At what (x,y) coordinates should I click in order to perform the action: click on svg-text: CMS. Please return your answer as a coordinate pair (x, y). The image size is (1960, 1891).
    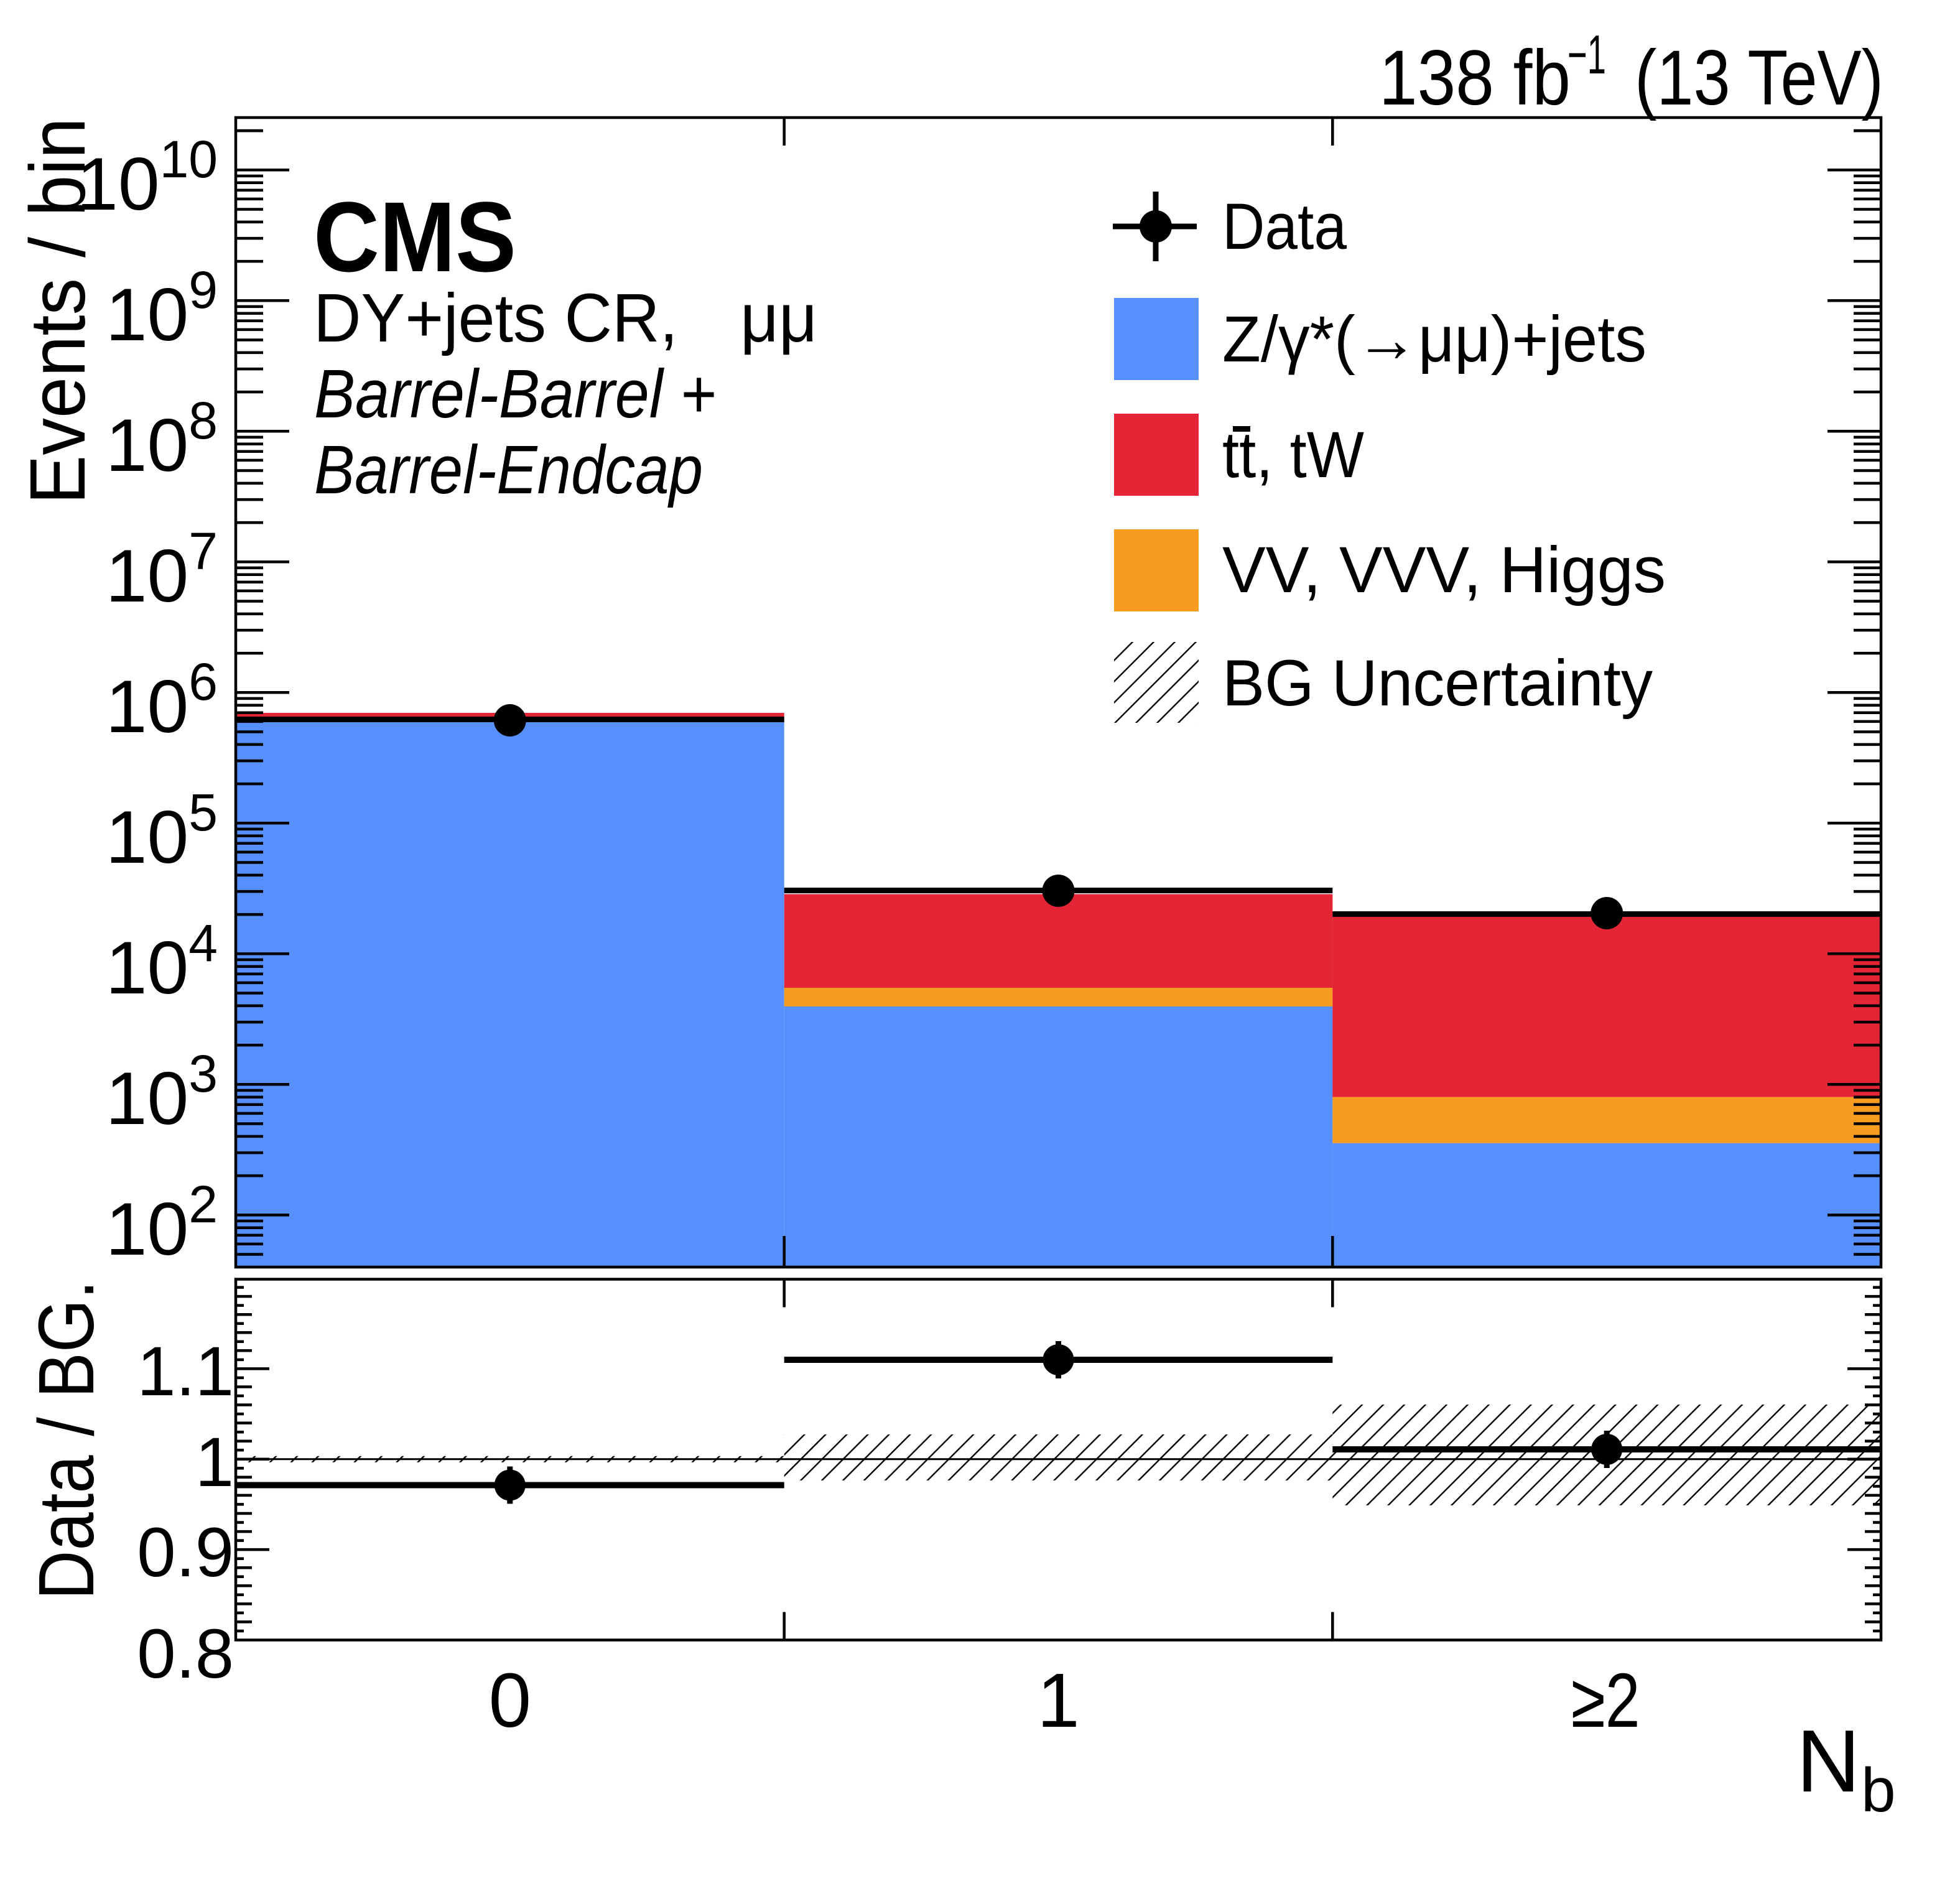
    Looking at the image, I should click on (415, 236).